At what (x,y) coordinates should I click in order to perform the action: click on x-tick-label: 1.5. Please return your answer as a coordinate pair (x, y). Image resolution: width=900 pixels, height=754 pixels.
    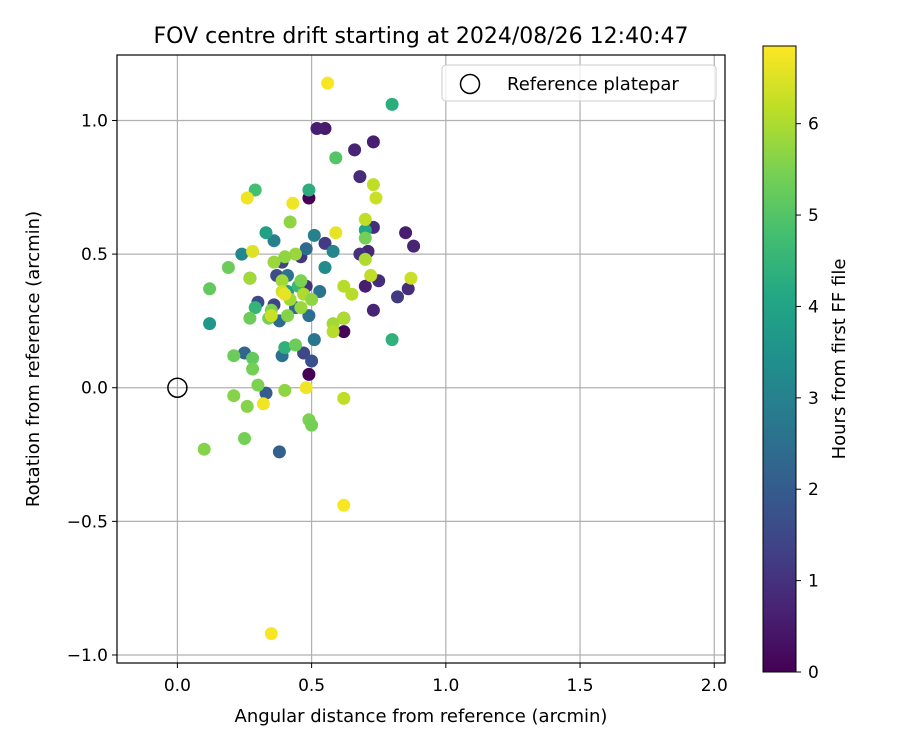
    Looking at the image, I should click on (580, 686).